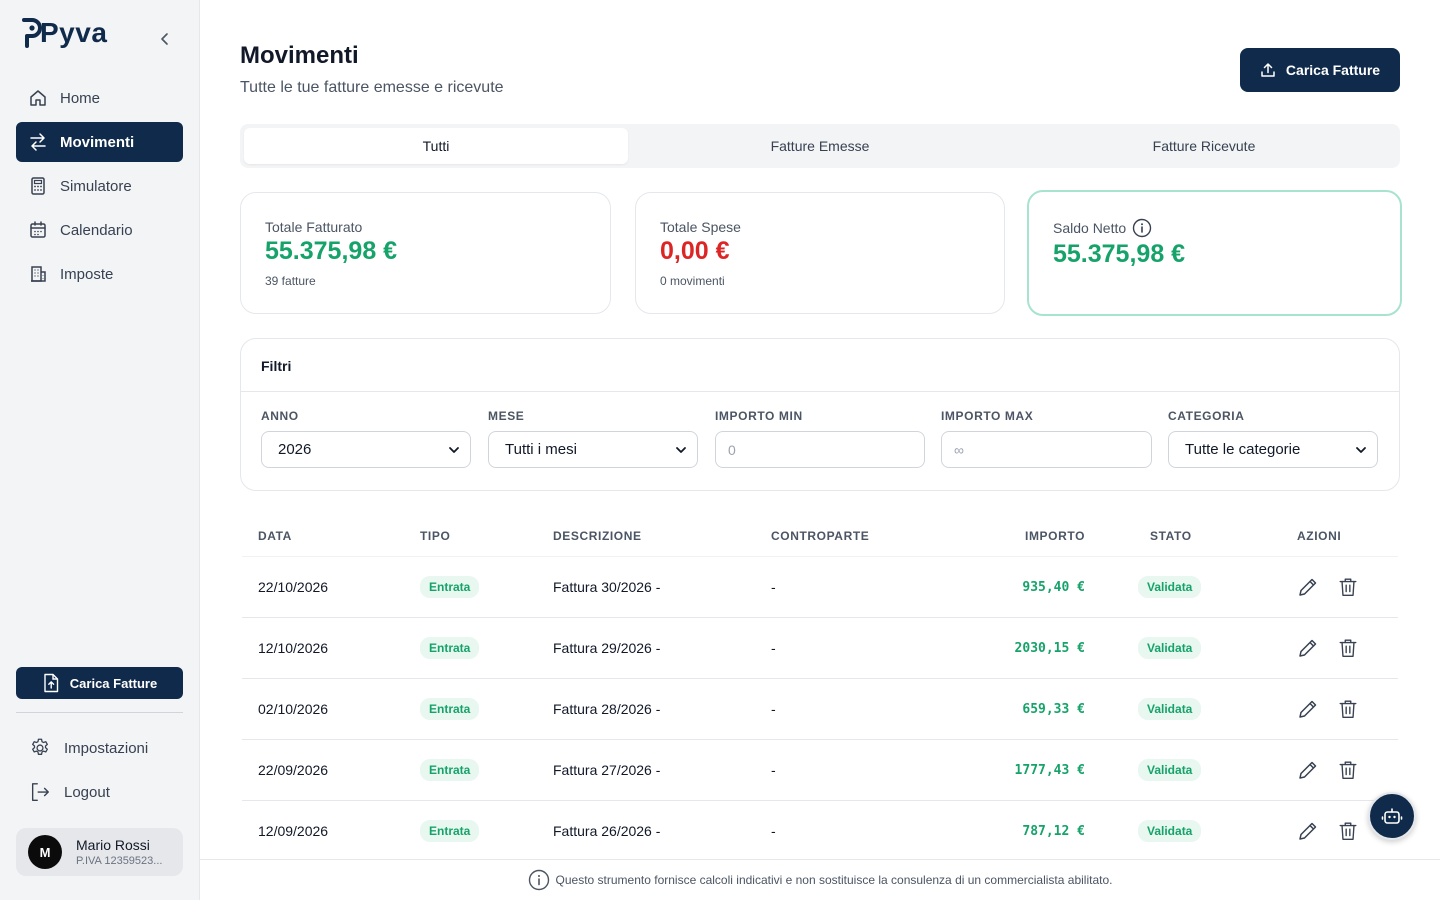  What do you see at coordinates (293, 709) in the screenshot?
I see `cell-data: 02/10/2026` at bounding box center [293, 709].